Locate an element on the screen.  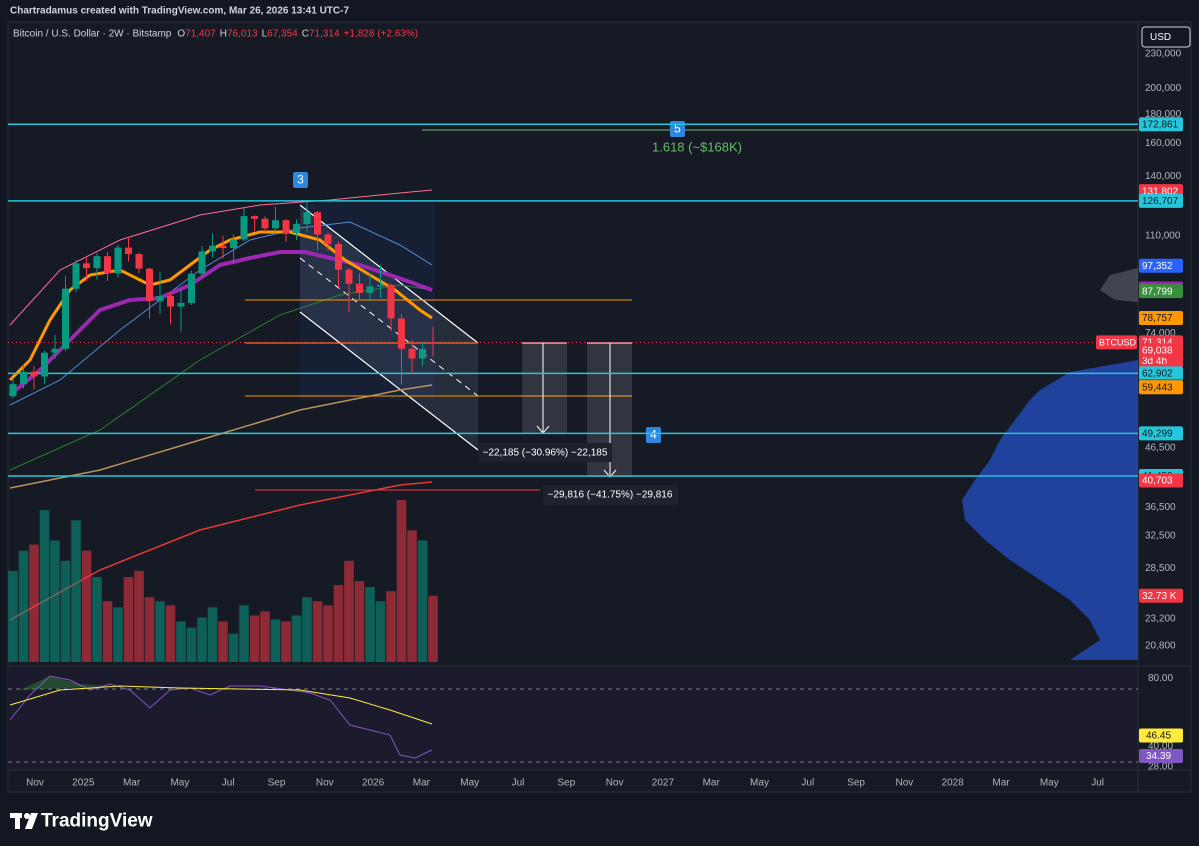
measure-label-box is located at coordinates (610, 495).